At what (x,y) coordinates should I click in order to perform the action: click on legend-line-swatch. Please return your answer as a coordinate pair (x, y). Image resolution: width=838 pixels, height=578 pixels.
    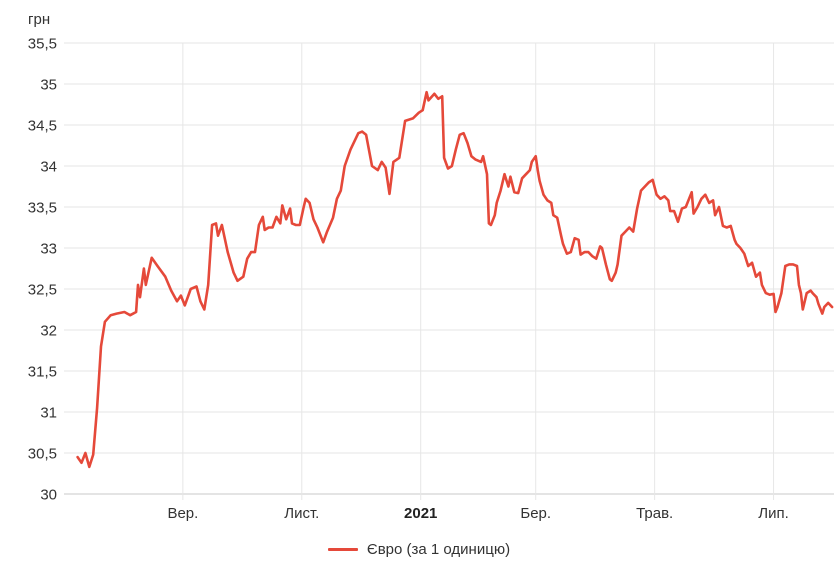
    Looking at the image, I should click on (342, 549).